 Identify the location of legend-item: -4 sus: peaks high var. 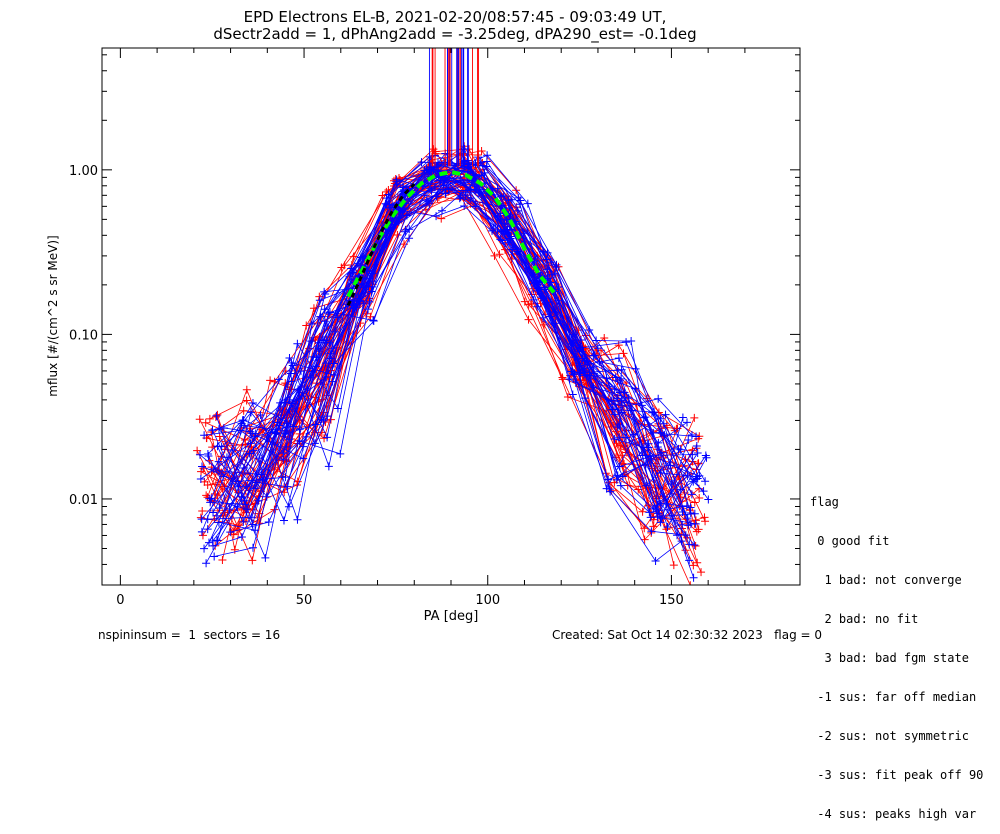
(893, 814).